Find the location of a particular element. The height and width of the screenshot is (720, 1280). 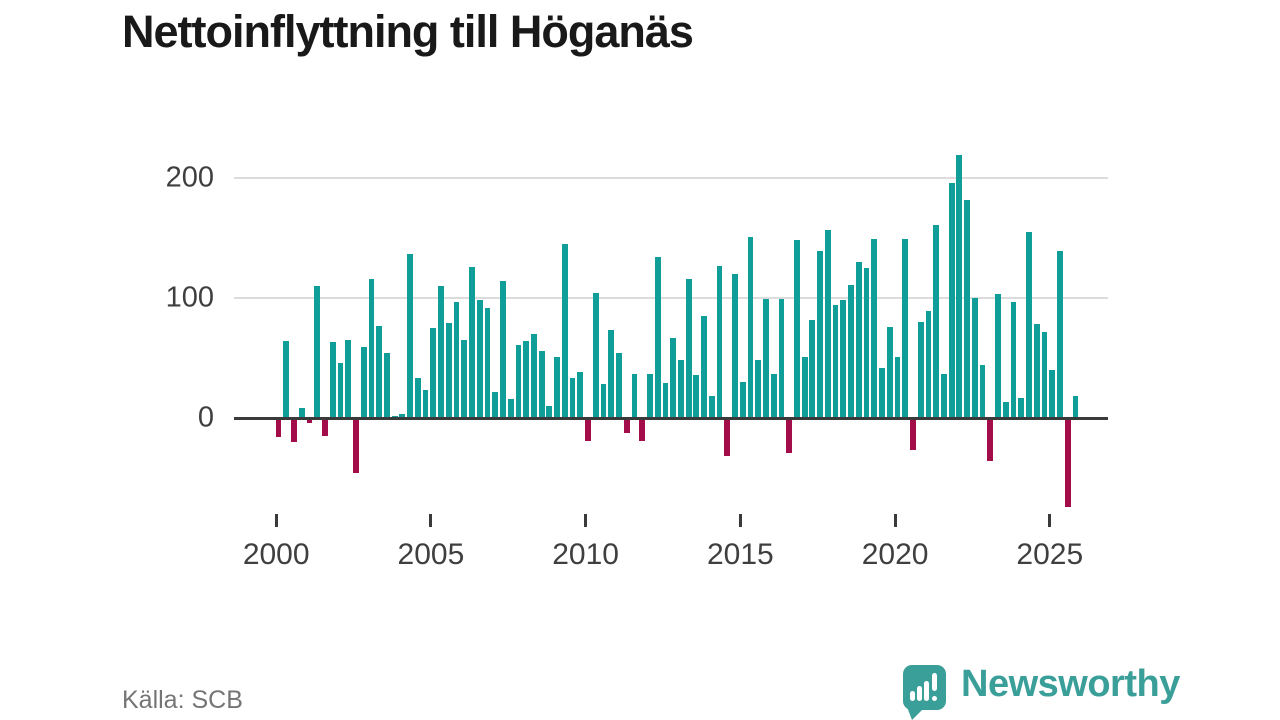

bar-2014-q4 is located at coordinates (735, 346).